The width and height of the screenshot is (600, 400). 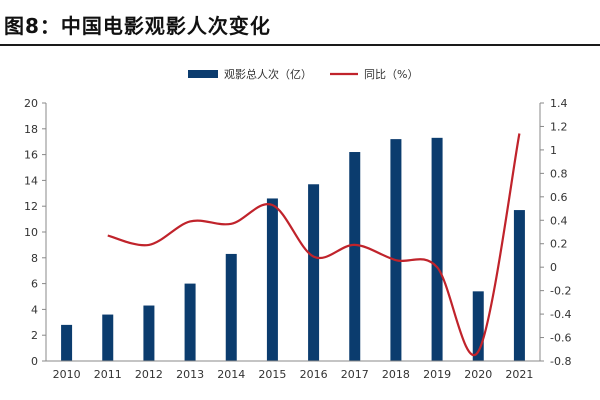 I want to click on left-y-axis: 0 2 4 6 8 10 12 14 16 18 20, so click(x=35, y=232).